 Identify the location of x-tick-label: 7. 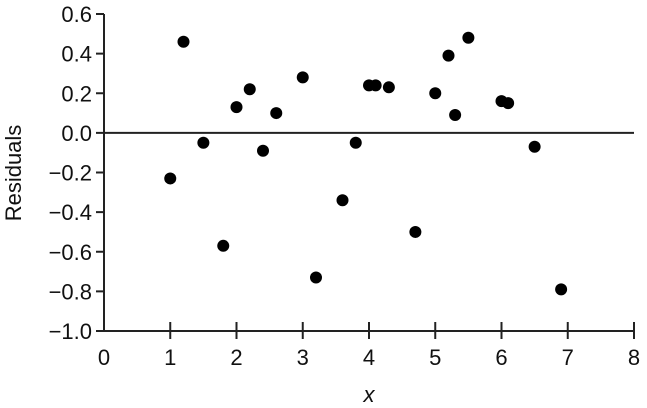
(568, 357).